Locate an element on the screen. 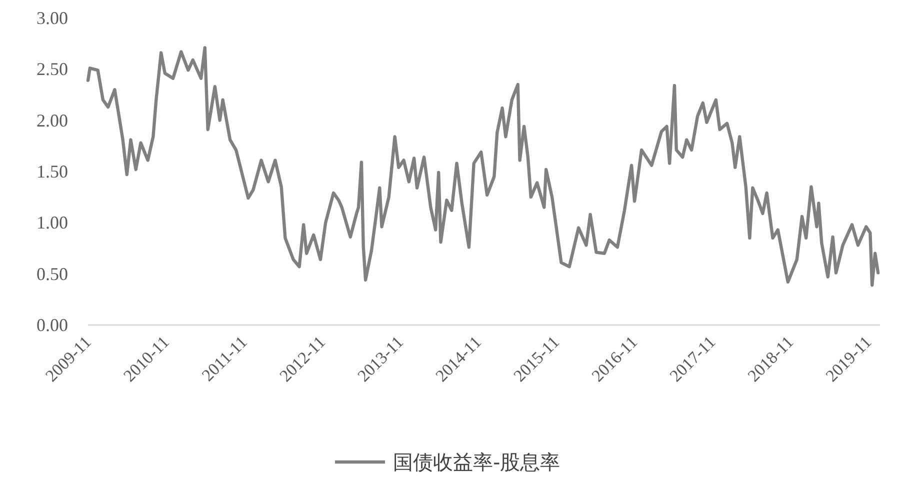 The height and width of the screenshot is (488, 900). y-tick-label: 2.50 is located at coordinates (52, 69).